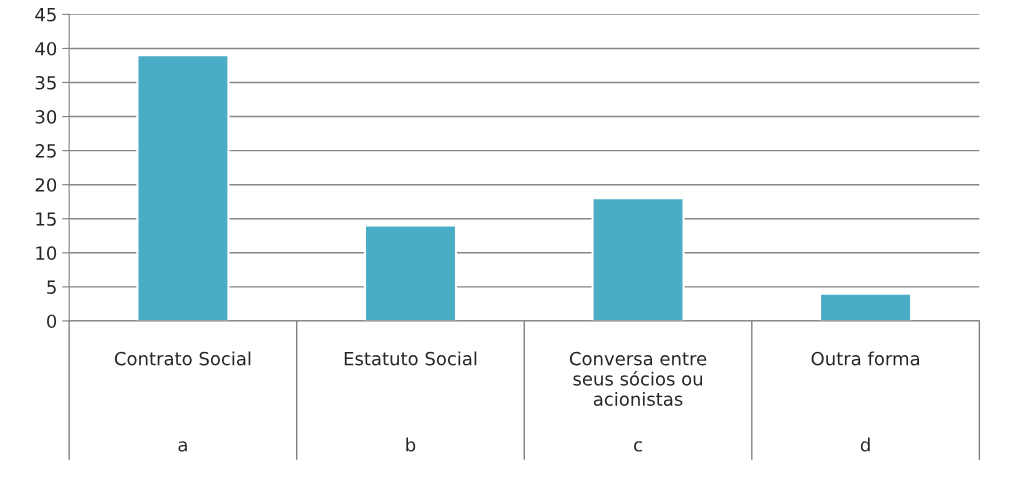  I want to click on y-tick-label: 15, so click(46, 219).